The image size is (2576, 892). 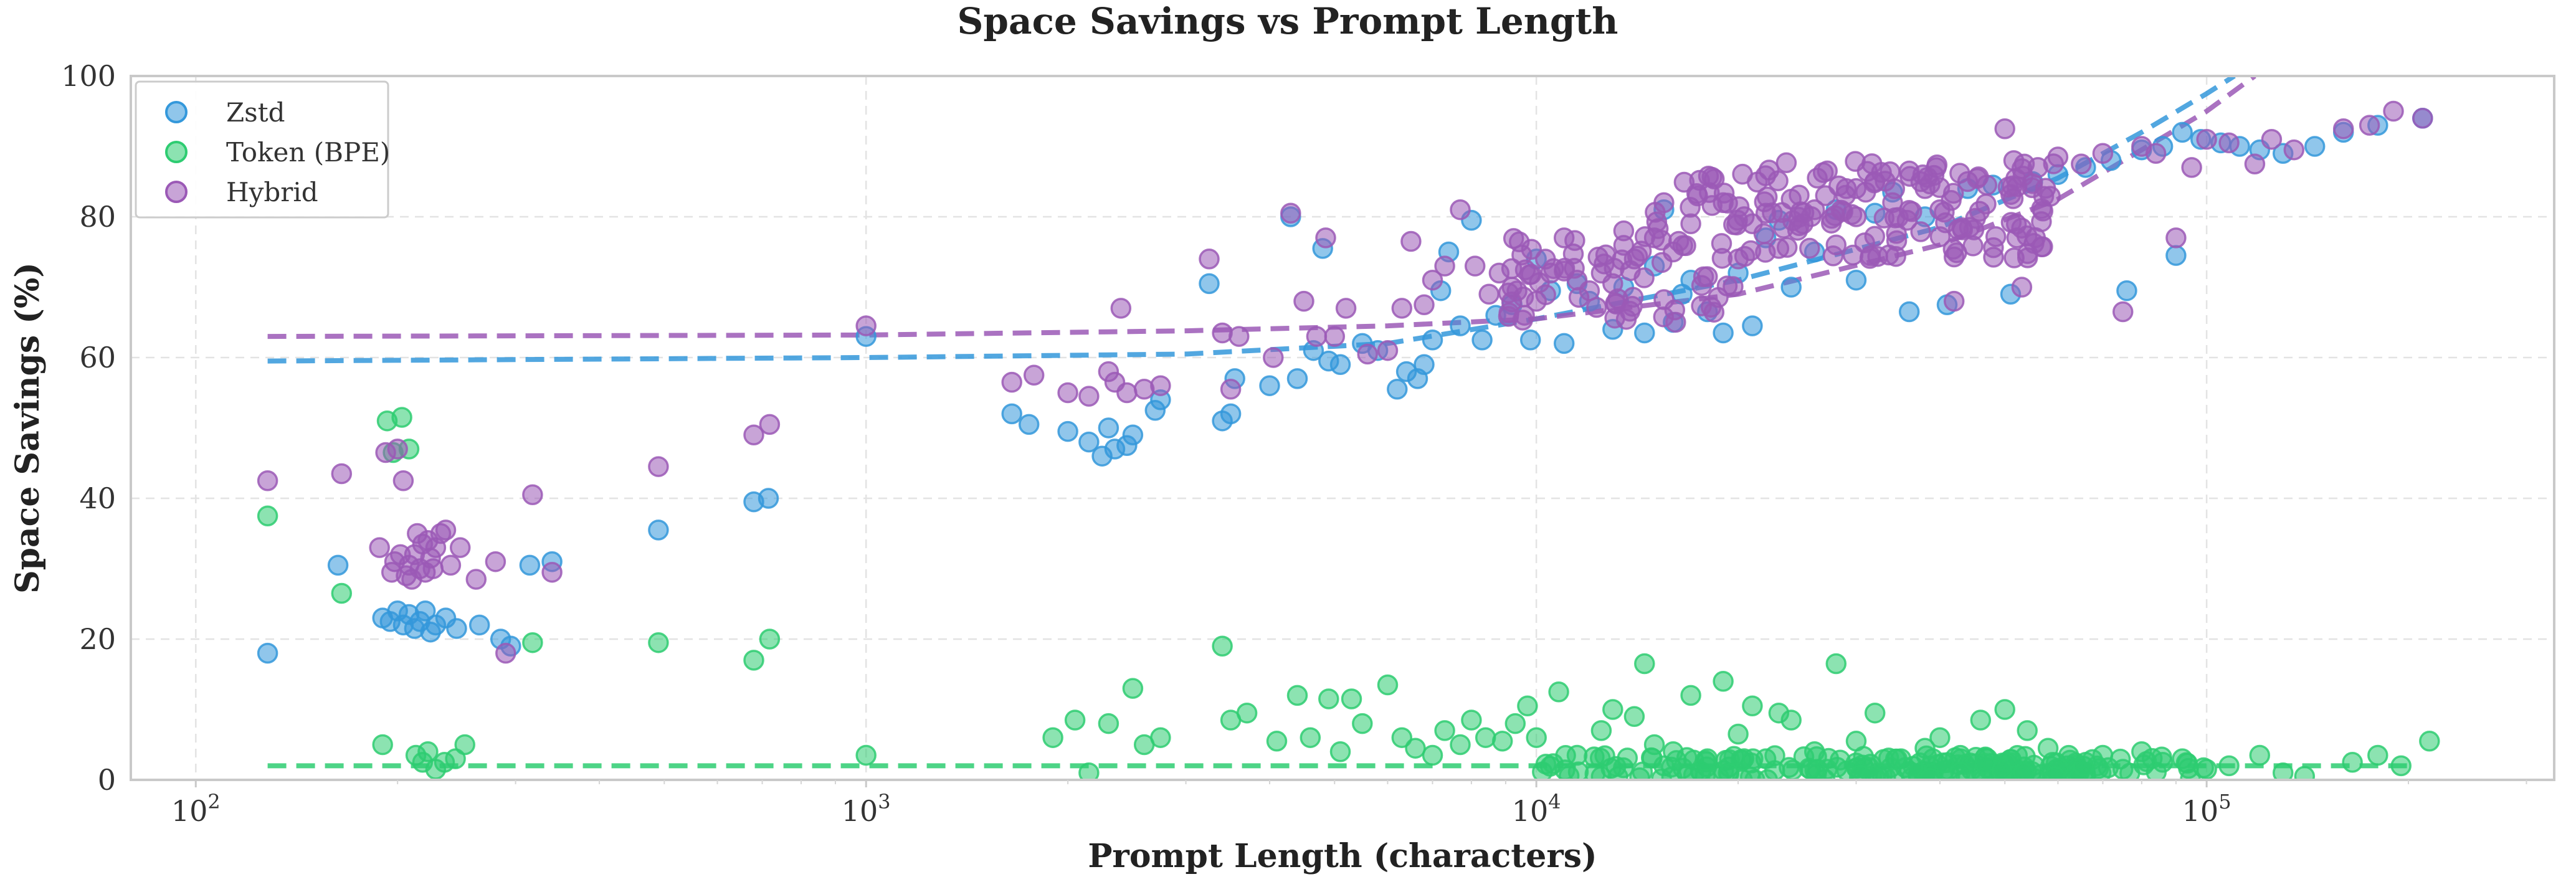 What do you see at coordinates (176, 152) in the screenshot?
I see `legend-marker-token-bpe` at bounding box center [176, 152].